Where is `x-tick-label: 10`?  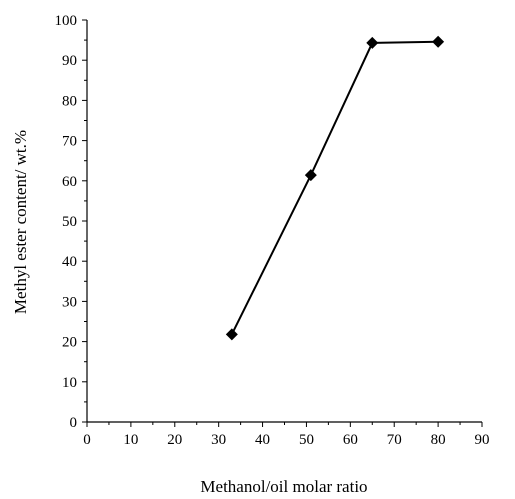 x-tick-label: 10 is located at coordinates (130, 440).